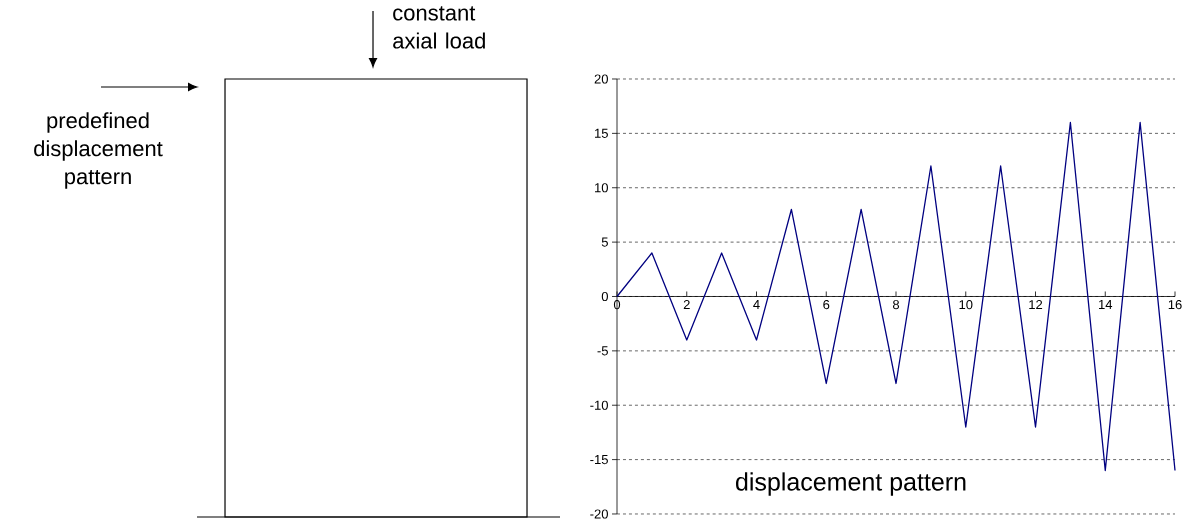 The width and height of the screenshot is (1189, 521). Describe the element at coordinates (601, 79) in the screenshot. I see `y-tick-label: 20` at that location.